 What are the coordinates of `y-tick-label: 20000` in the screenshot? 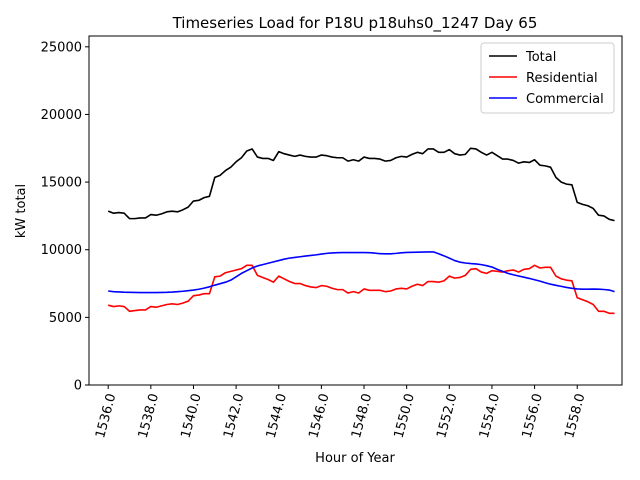 It's located at (61, 115).